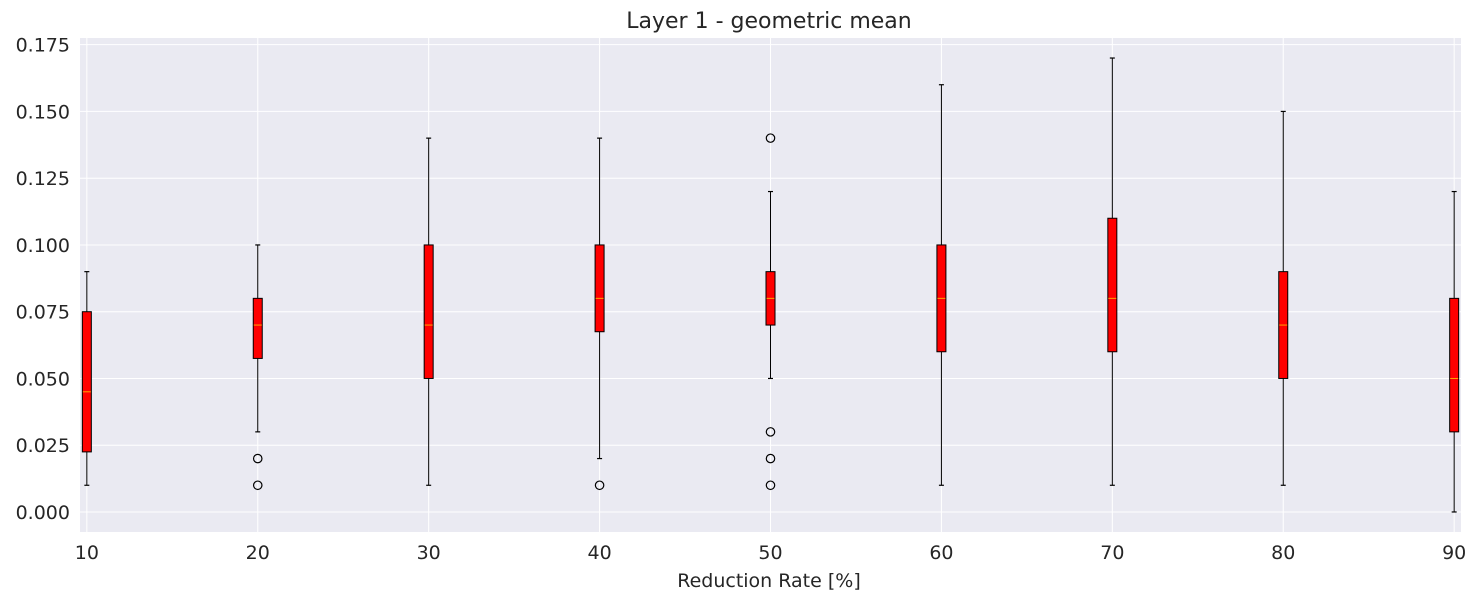  What do you see at coordinates (43, 513) in the screenshot?
I see `y-tick-label: 0.000` at bounding box center [43, 513].